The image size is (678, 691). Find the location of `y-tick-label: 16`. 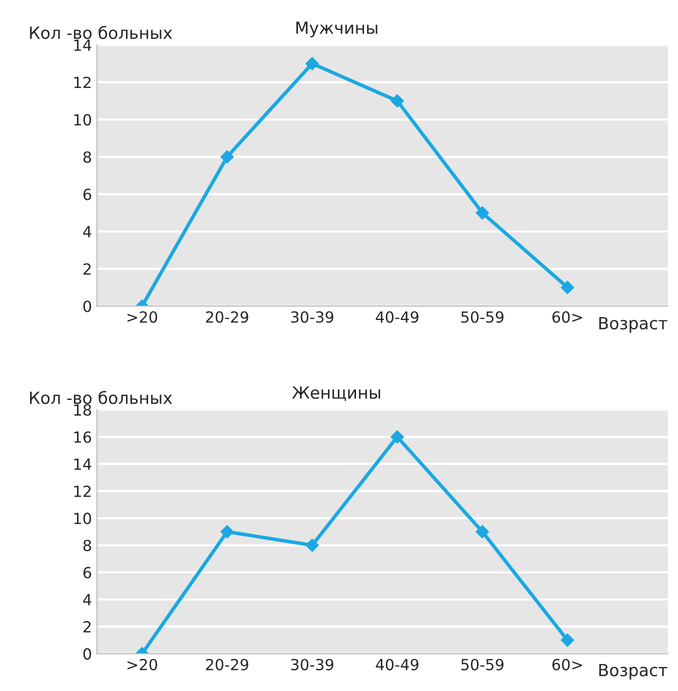

y-tick-label: 16 is located at coordinates (83, 437).